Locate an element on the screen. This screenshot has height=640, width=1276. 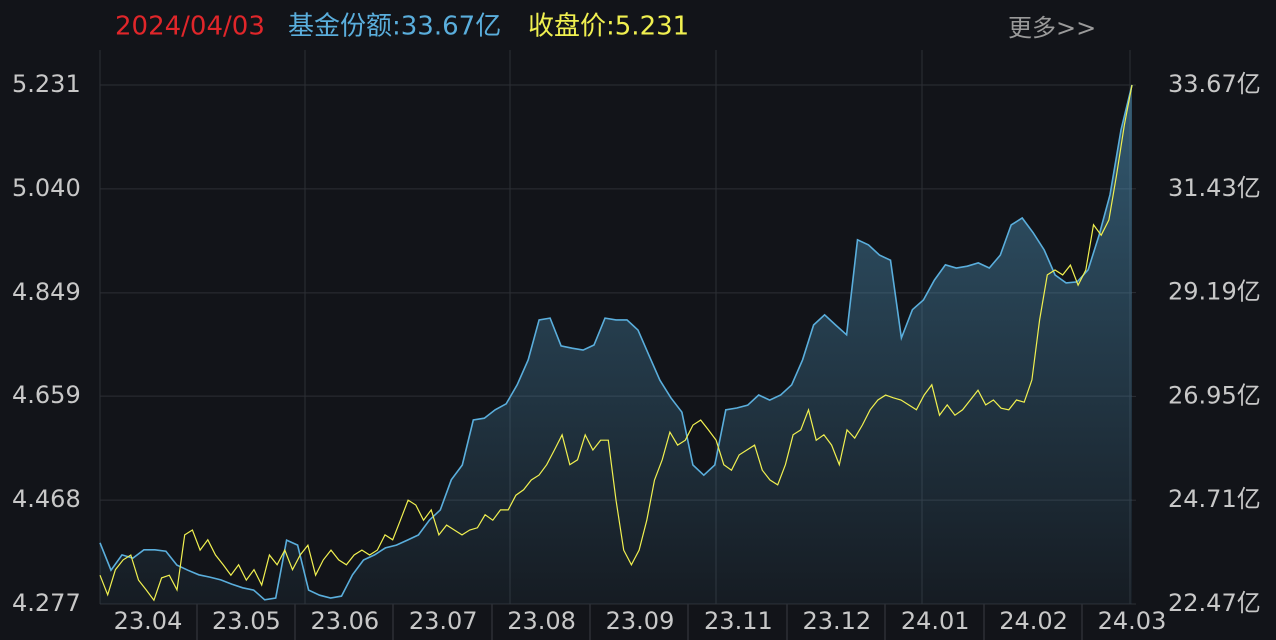
y2-tick-label: 22.47亿 is located at coordinates (1214, 603).